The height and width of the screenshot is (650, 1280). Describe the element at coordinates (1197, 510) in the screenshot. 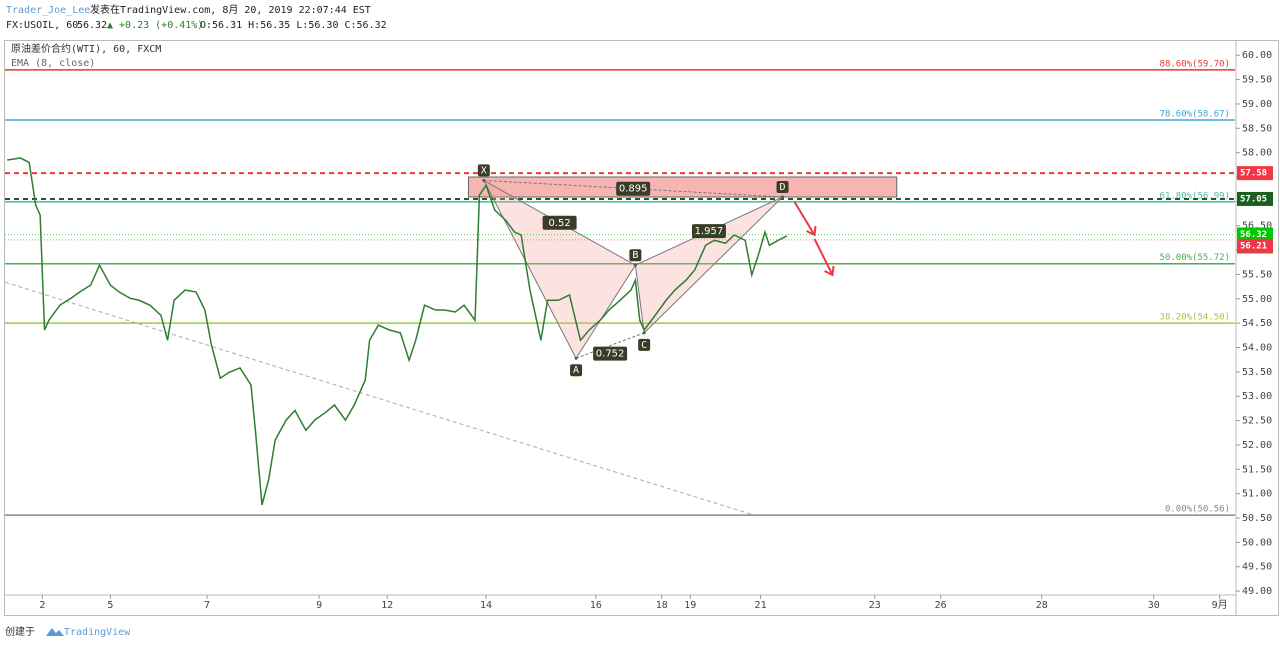

I see `fib-label: 0.00%(50.56)` at that location.